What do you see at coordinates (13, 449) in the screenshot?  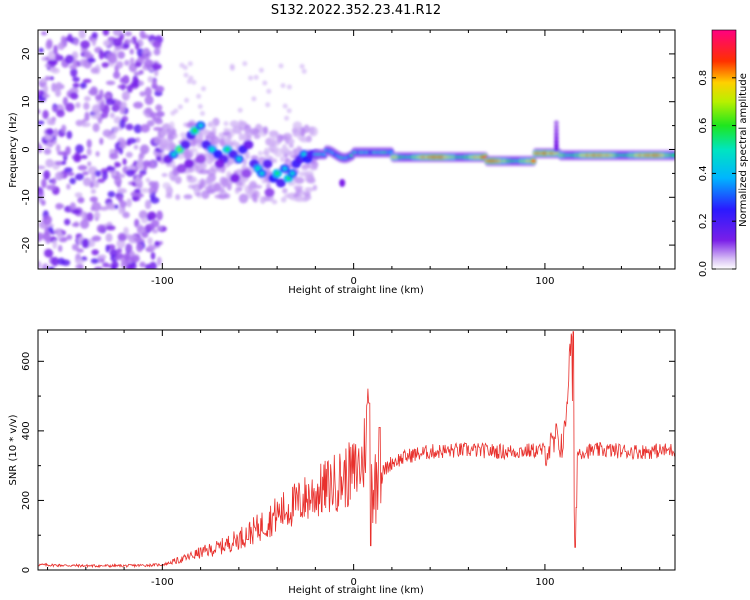 I see `snr-ylabel: SNR (10 * v/v)` at bounding box center [13, 449].